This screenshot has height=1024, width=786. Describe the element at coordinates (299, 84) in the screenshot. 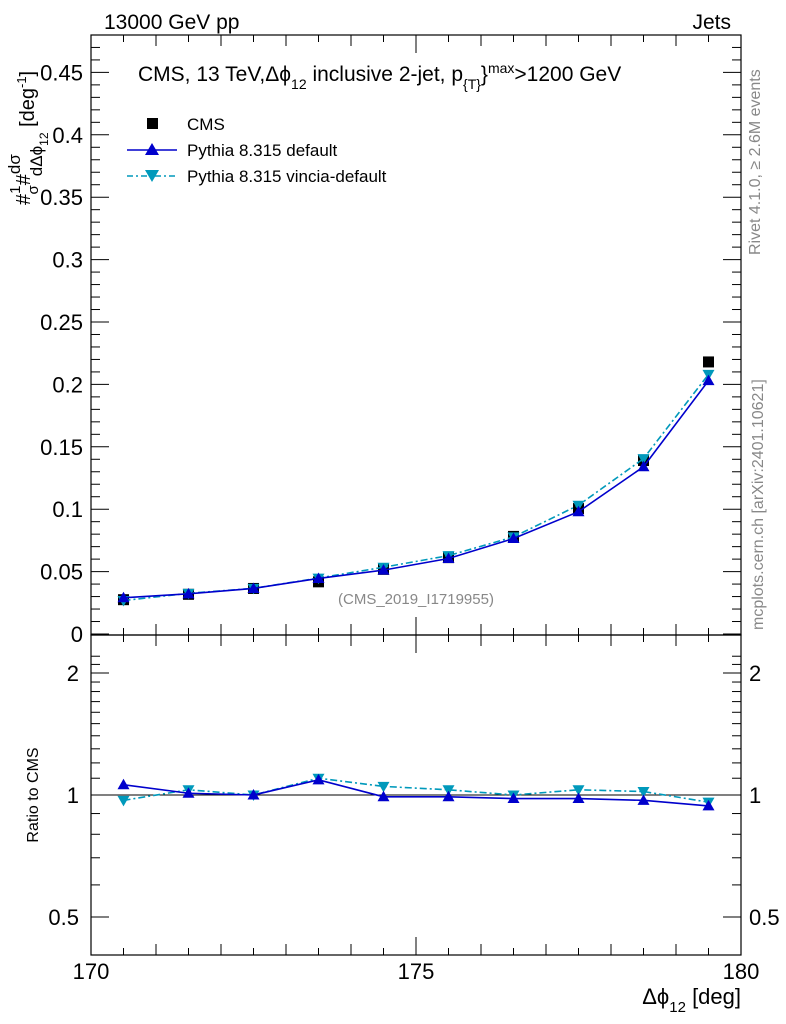

I see `plot-title-sub12: 12` at that location.